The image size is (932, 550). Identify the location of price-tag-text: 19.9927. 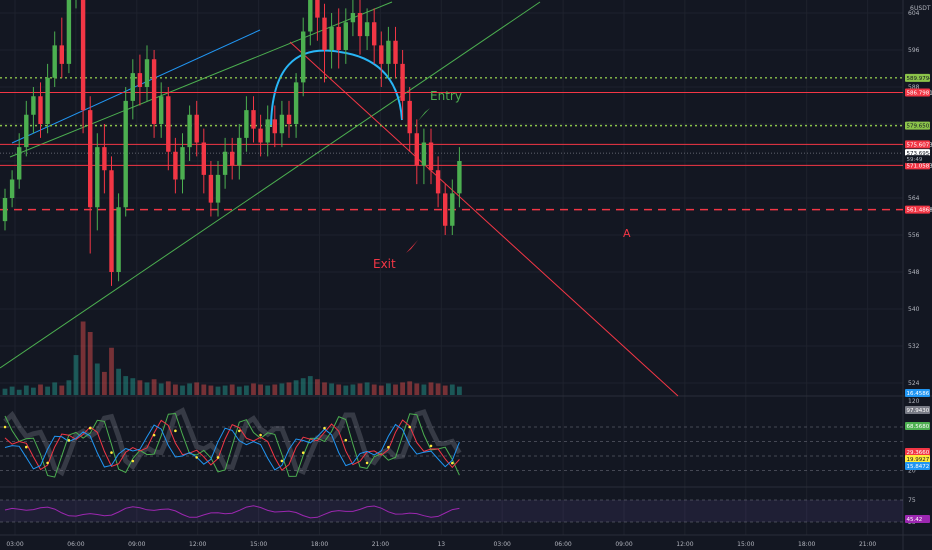
(918, 460).